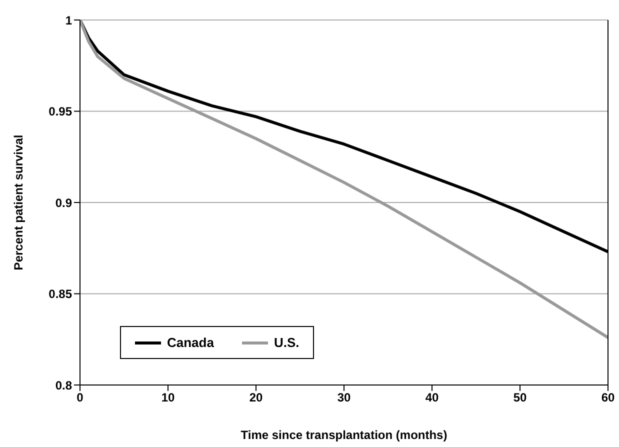 This screenshot has height=447, width=619. Describe the element at coordinates (432, 397) in the screenshot. I see `x-tick-label: 40` at that location.